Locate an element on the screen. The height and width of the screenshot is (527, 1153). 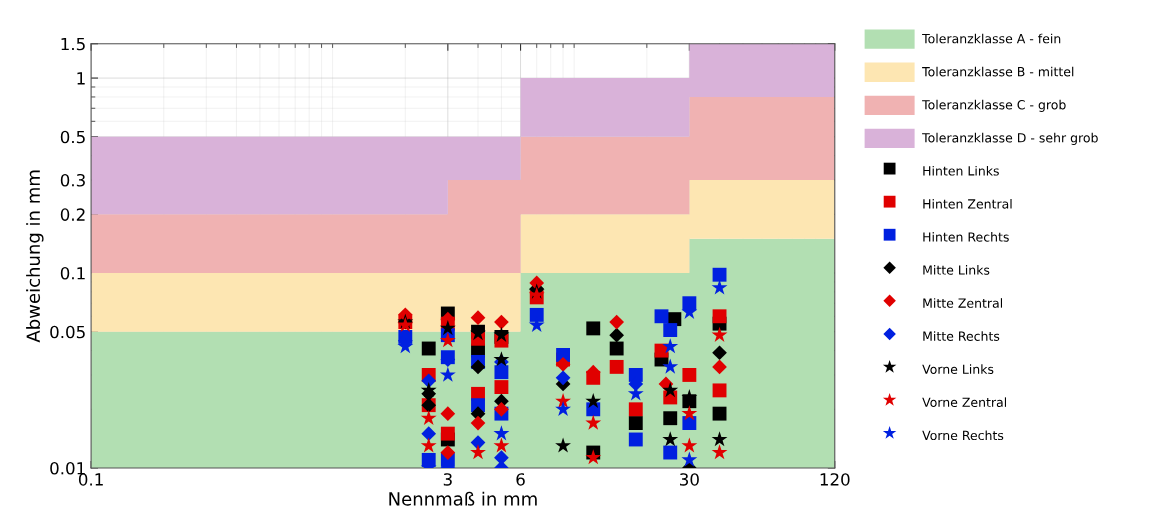
legend-label: Vorne Rechts is located at coordinates (963, 435).